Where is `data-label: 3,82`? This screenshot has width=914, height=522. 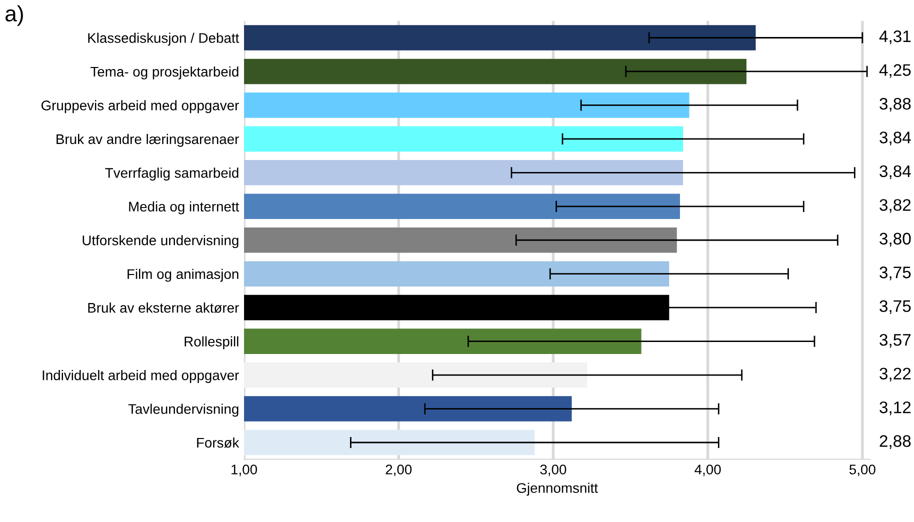
data-label: 3,82 is located at coordinates (895, 206).